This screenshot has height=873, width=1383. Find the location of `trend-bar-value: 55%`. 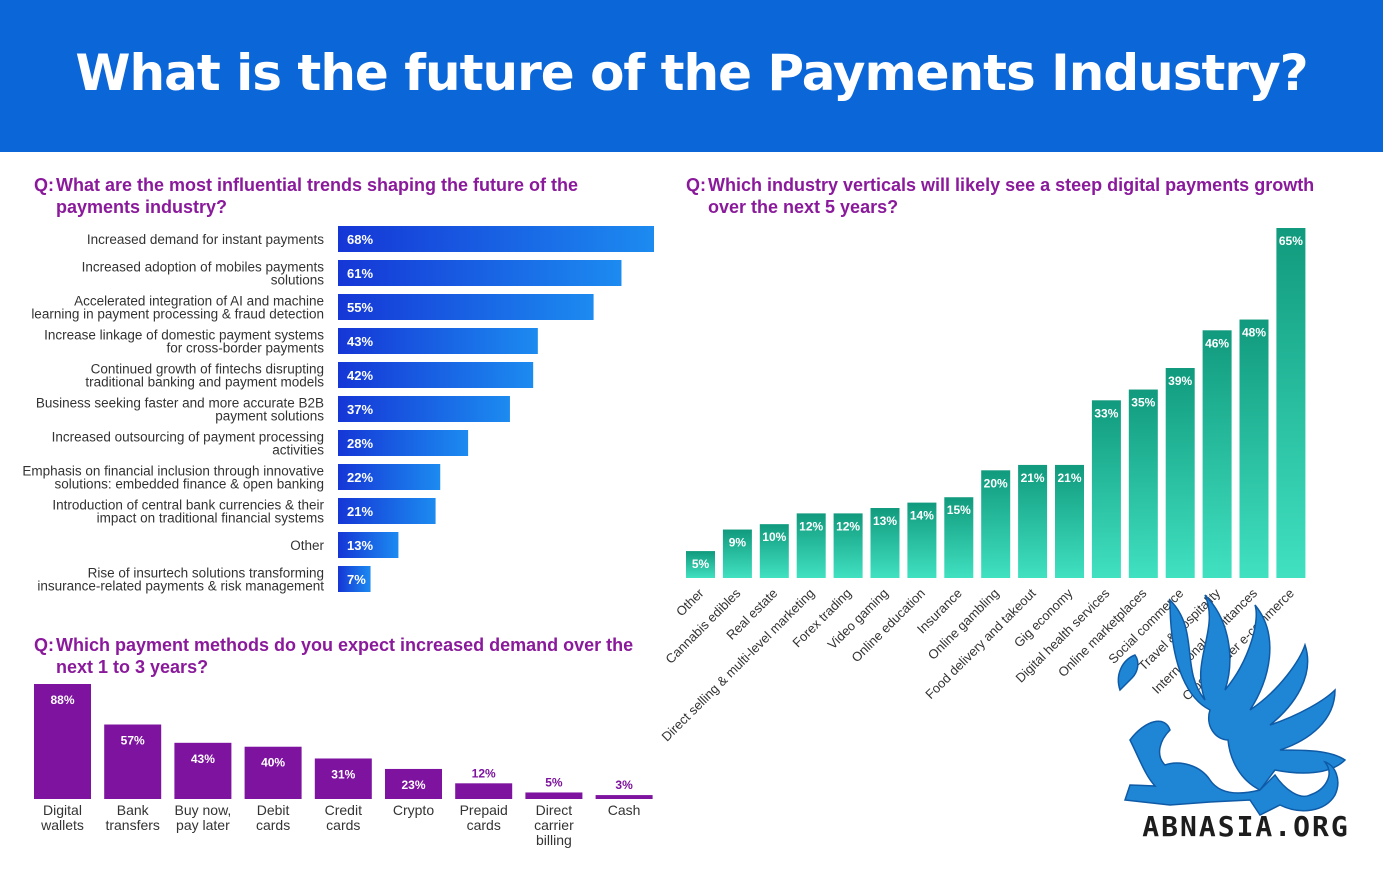

trend-bar-value: 55% is located at coordinates (360, 307).